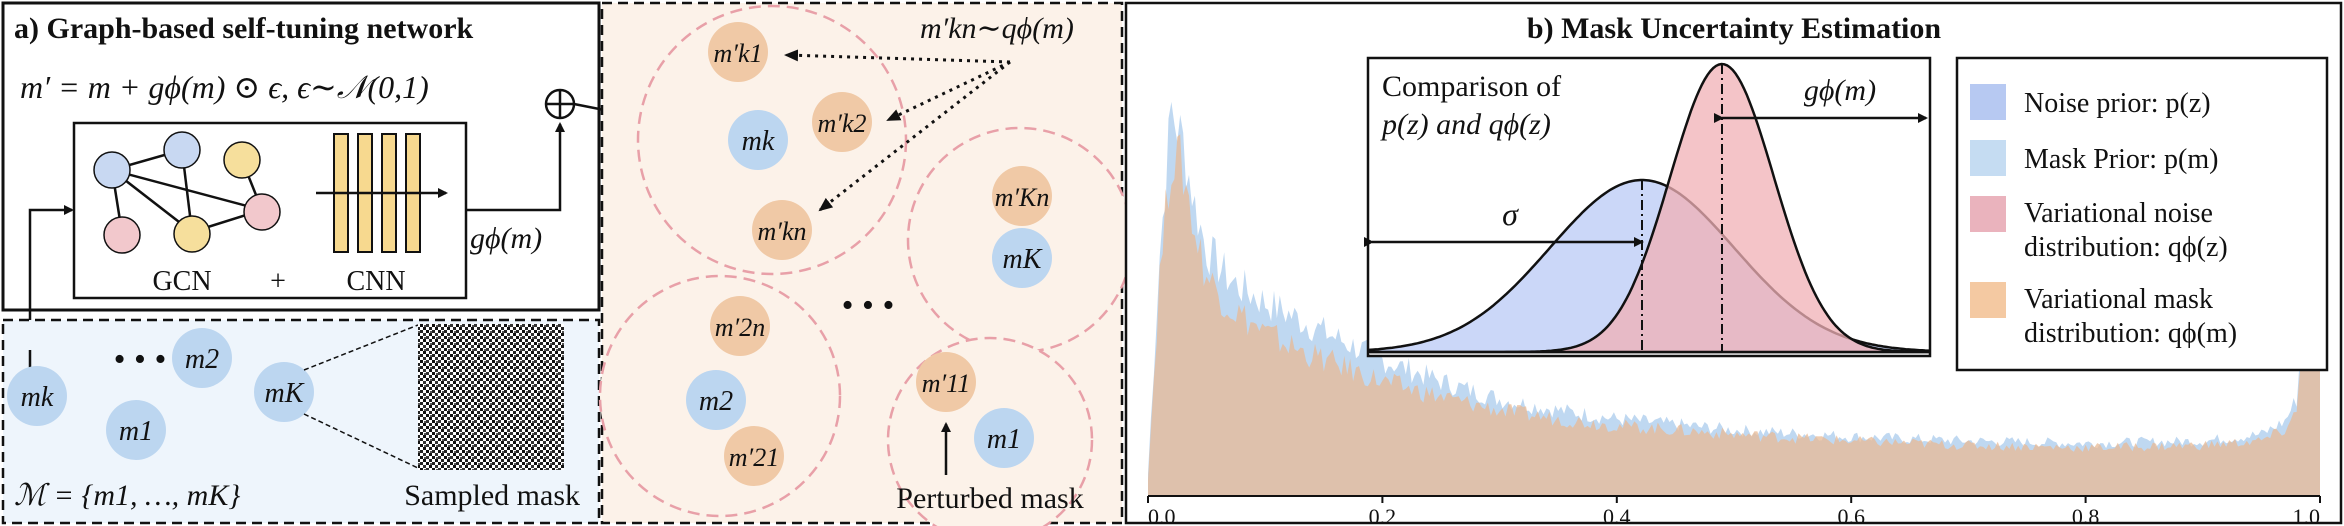  I want to click on x-tick-label: 0.8, so click(2086, 515).